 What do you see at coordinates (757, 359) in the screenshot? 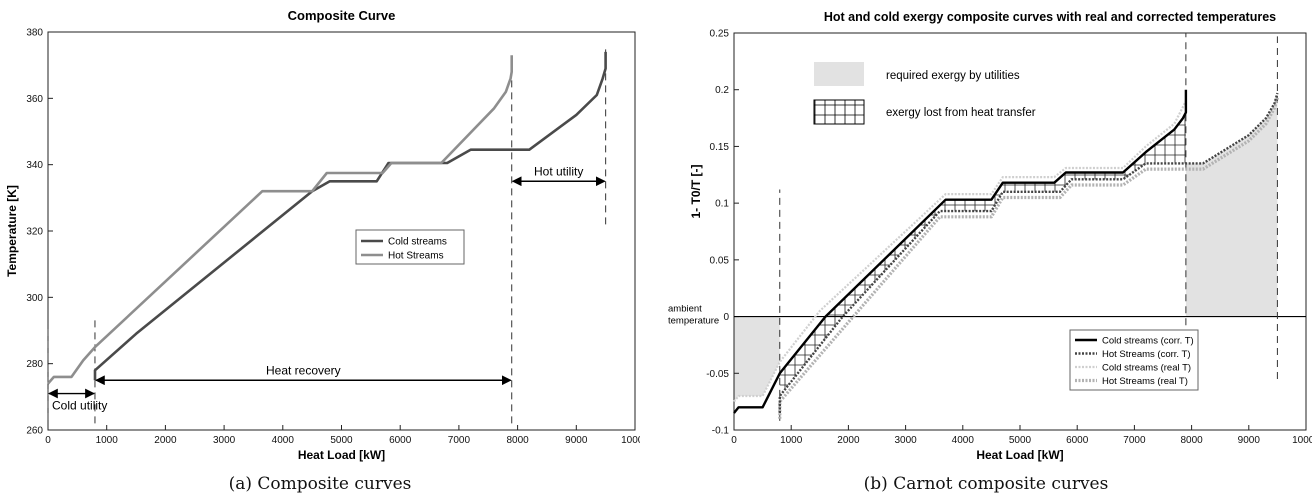
I see `cold-utility-exergy-fill` at bounding box center [757, 359].